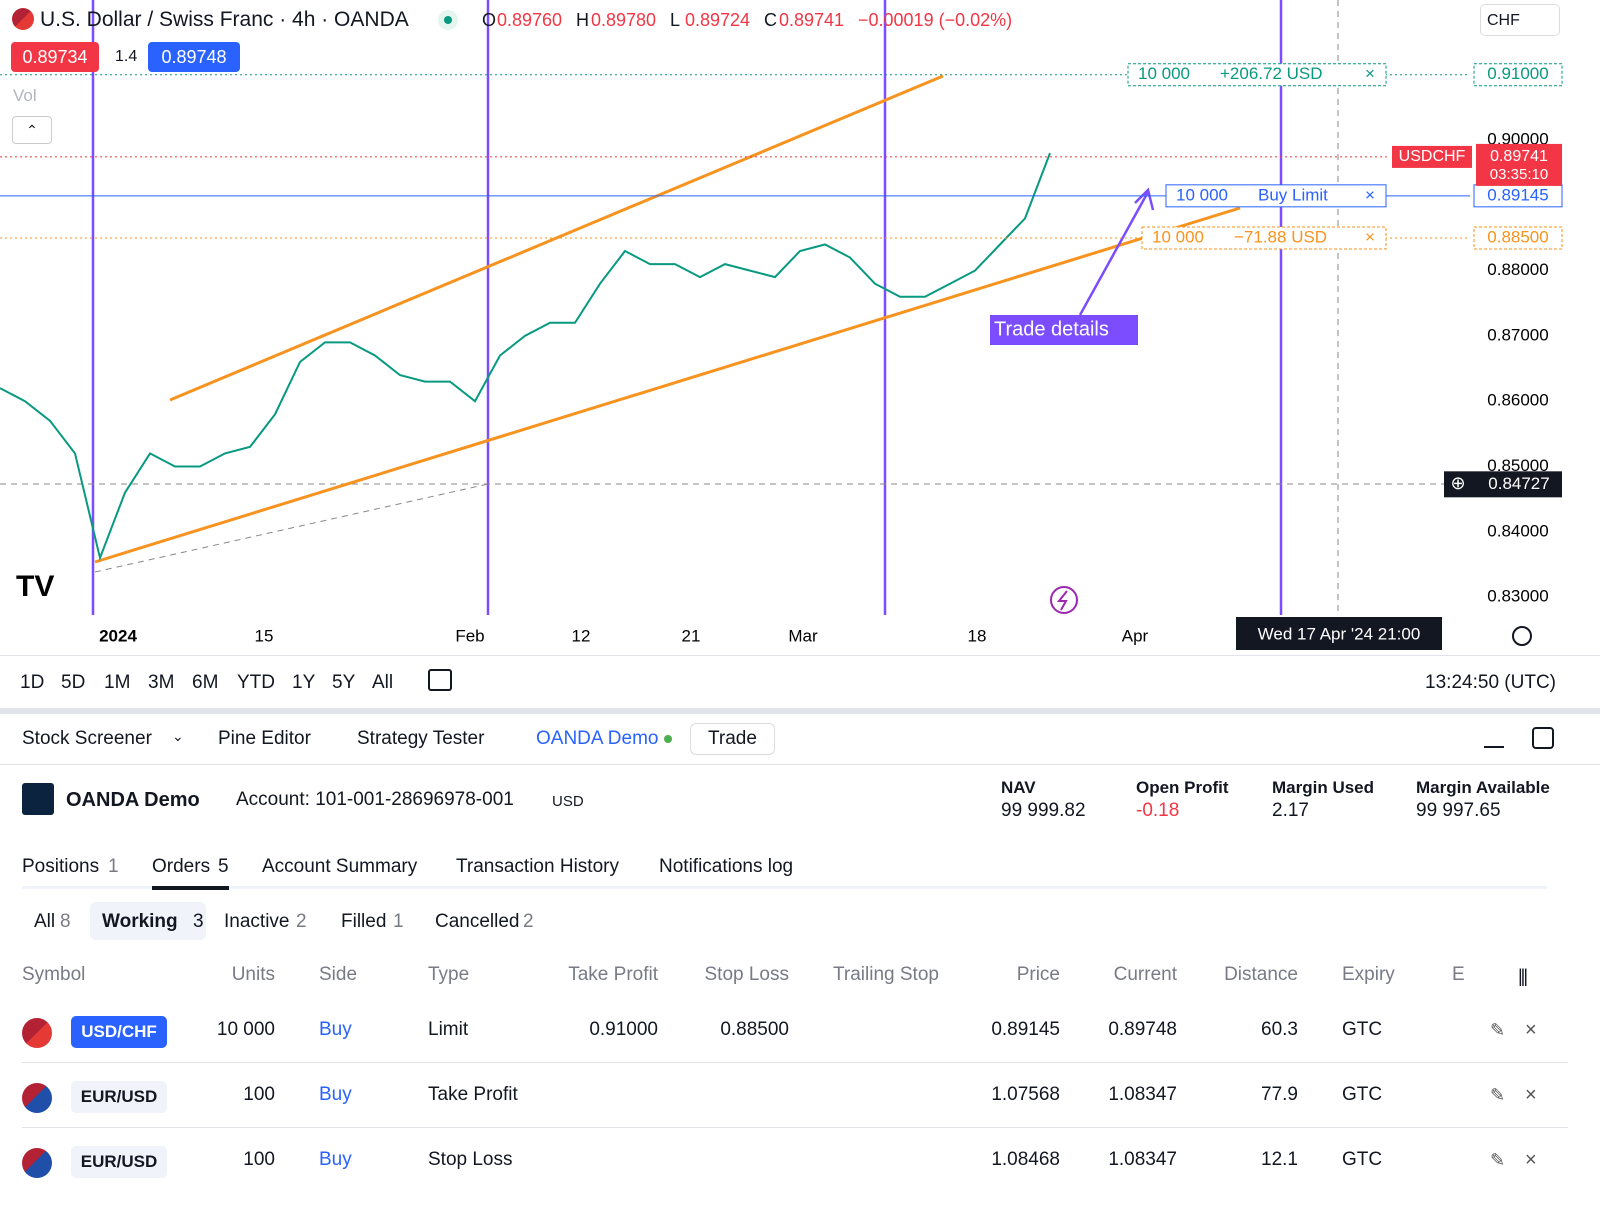 The width and height of the screenshot is (1600, 1220). Describe the element at coordinates (754, 1029) in the screenshot. I see `cell-stop-loss: 0.88500` at that location.